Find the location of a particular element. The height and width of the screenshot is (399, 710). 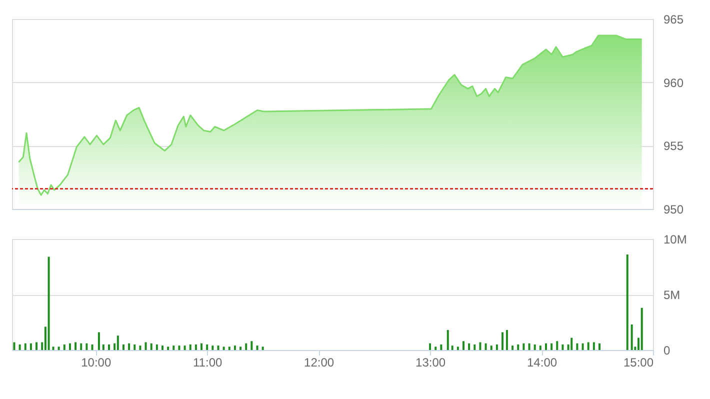

y-tick-label: 0 is located at coordinates (667, 351).